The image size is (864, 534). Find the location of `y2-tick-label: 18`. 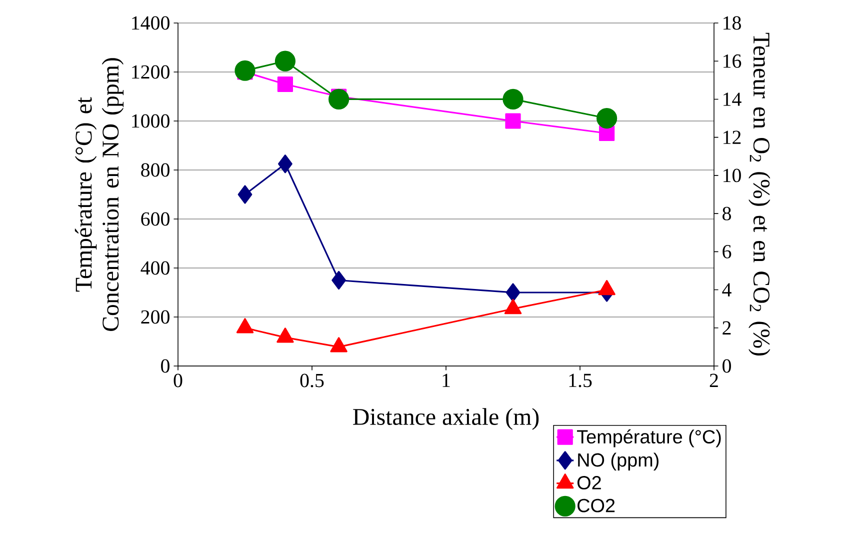

y2-tick-label: 18 is located at coordinates (732, 23).